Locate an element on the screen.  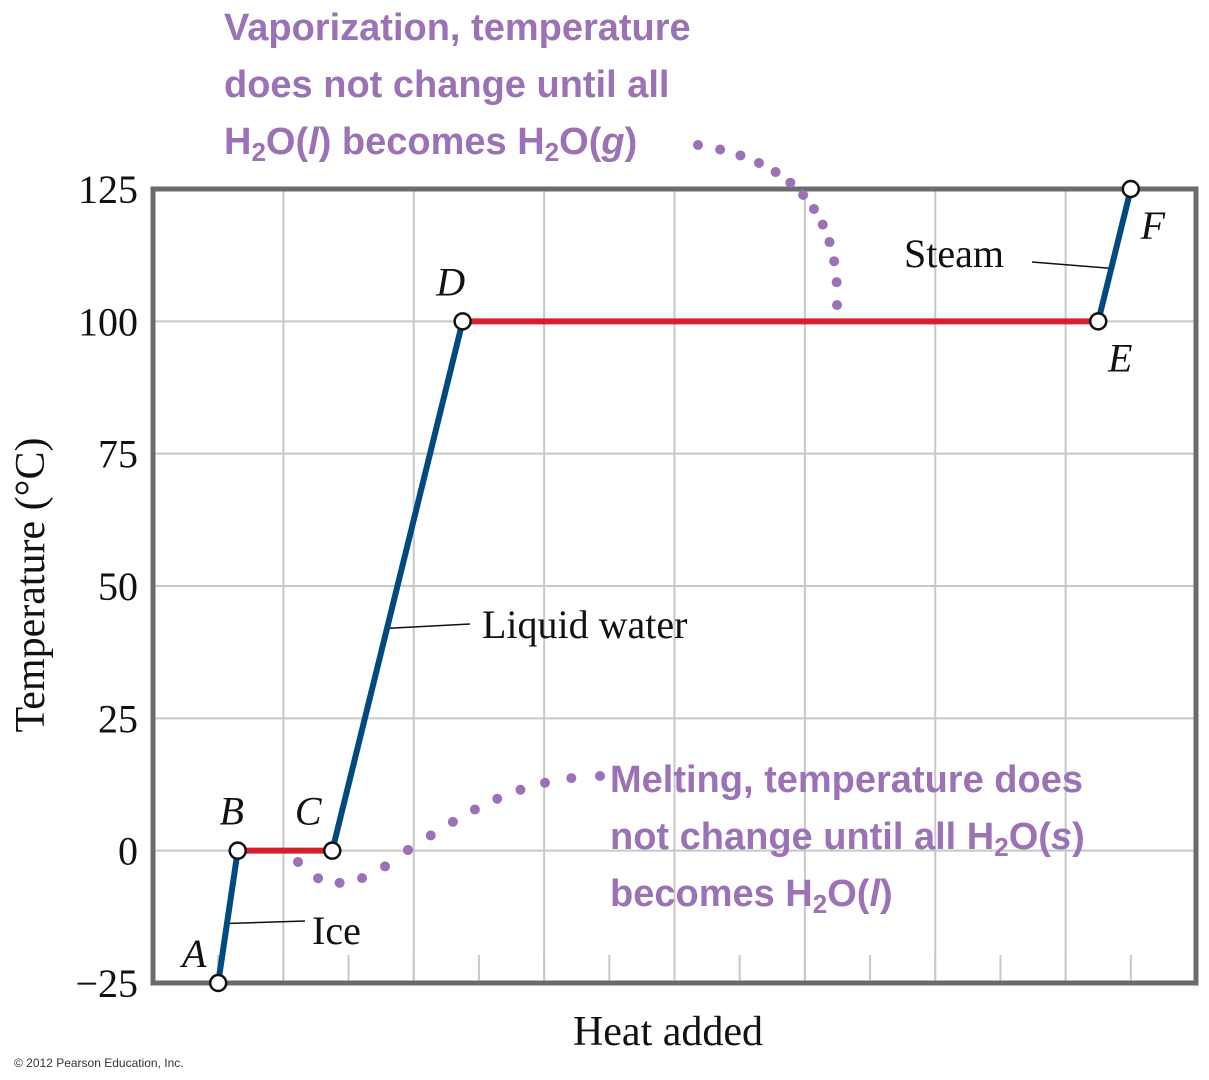
y-tick-labels: 125 100 75 50 25 0 −25 is located at coordinates (106, 586).